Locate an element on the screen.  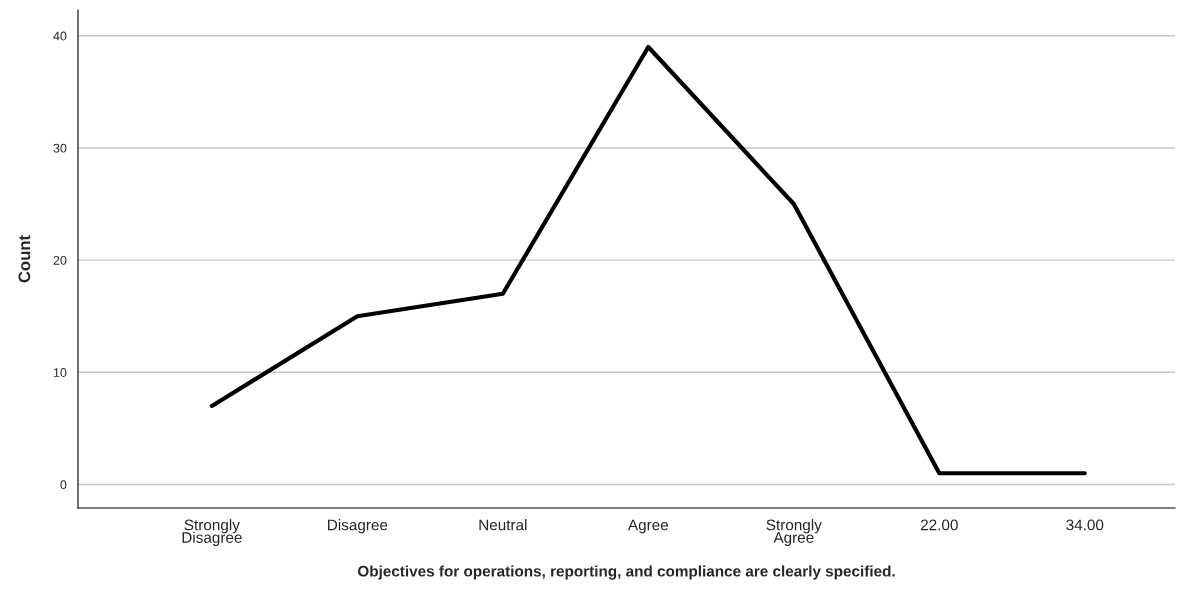
y-tick-label: 30 is located at coordinates (60, 148).